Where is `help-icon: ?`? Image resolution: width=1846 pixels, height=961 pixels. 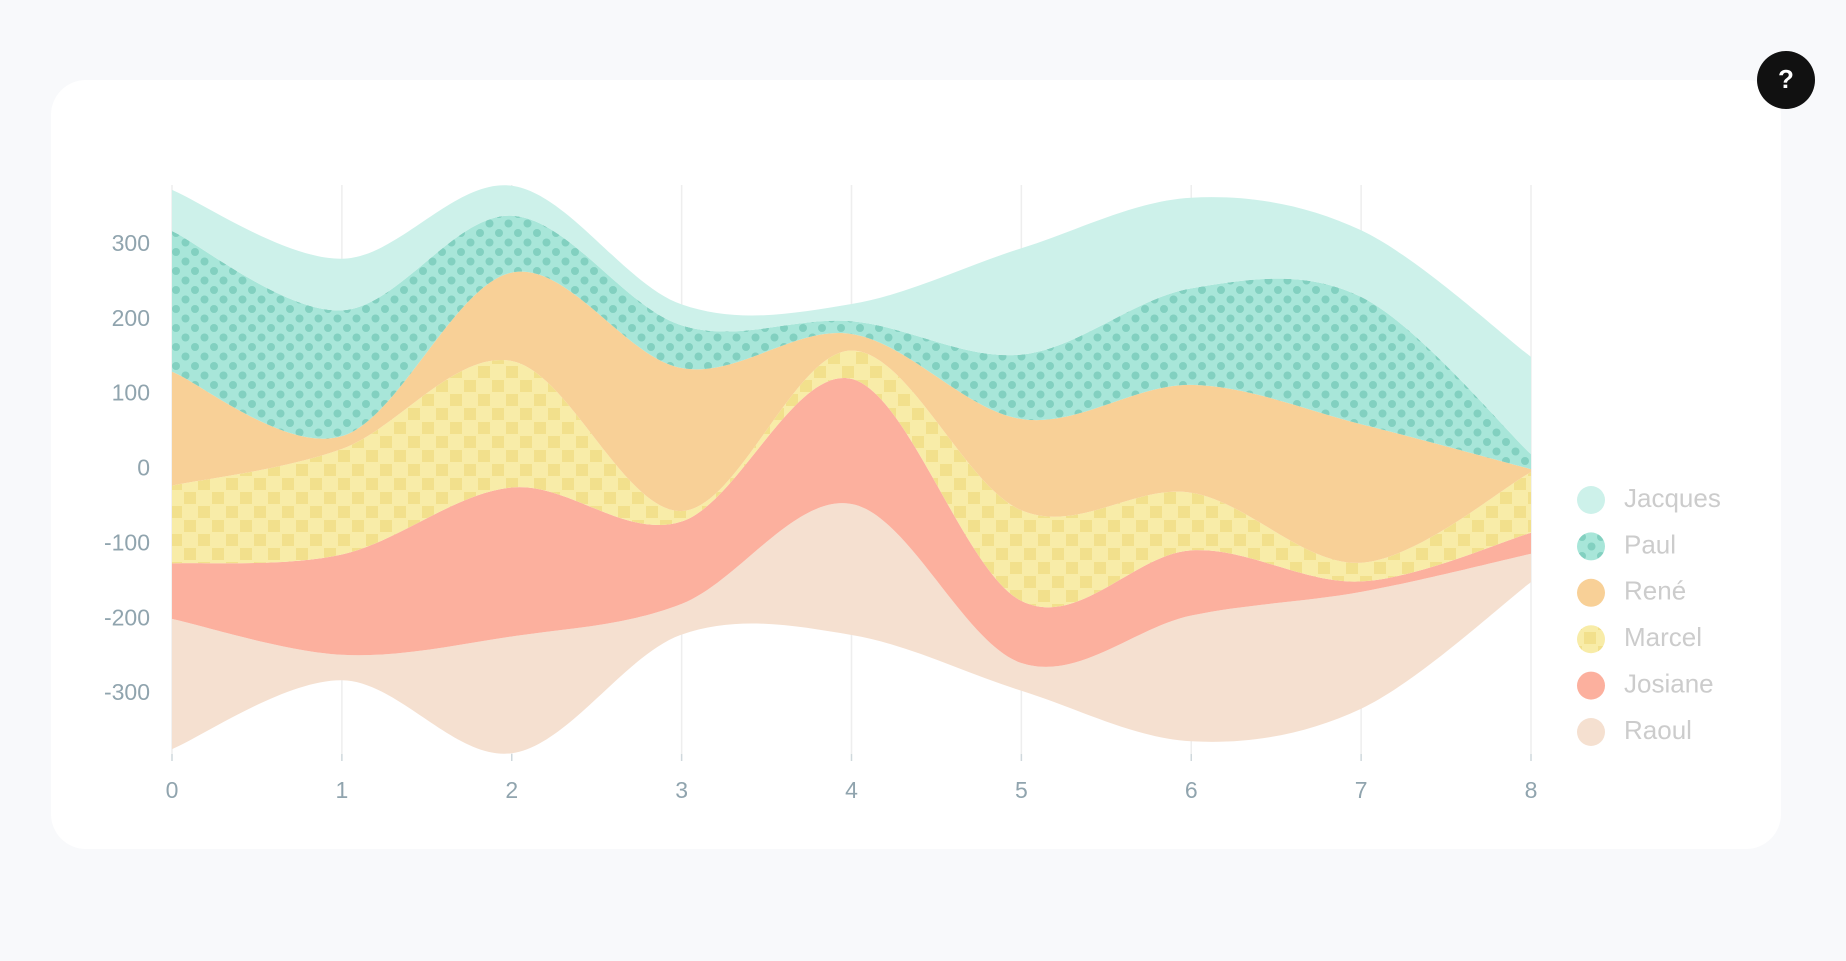
help-icon: ? is located at coordinates (1786, 79).